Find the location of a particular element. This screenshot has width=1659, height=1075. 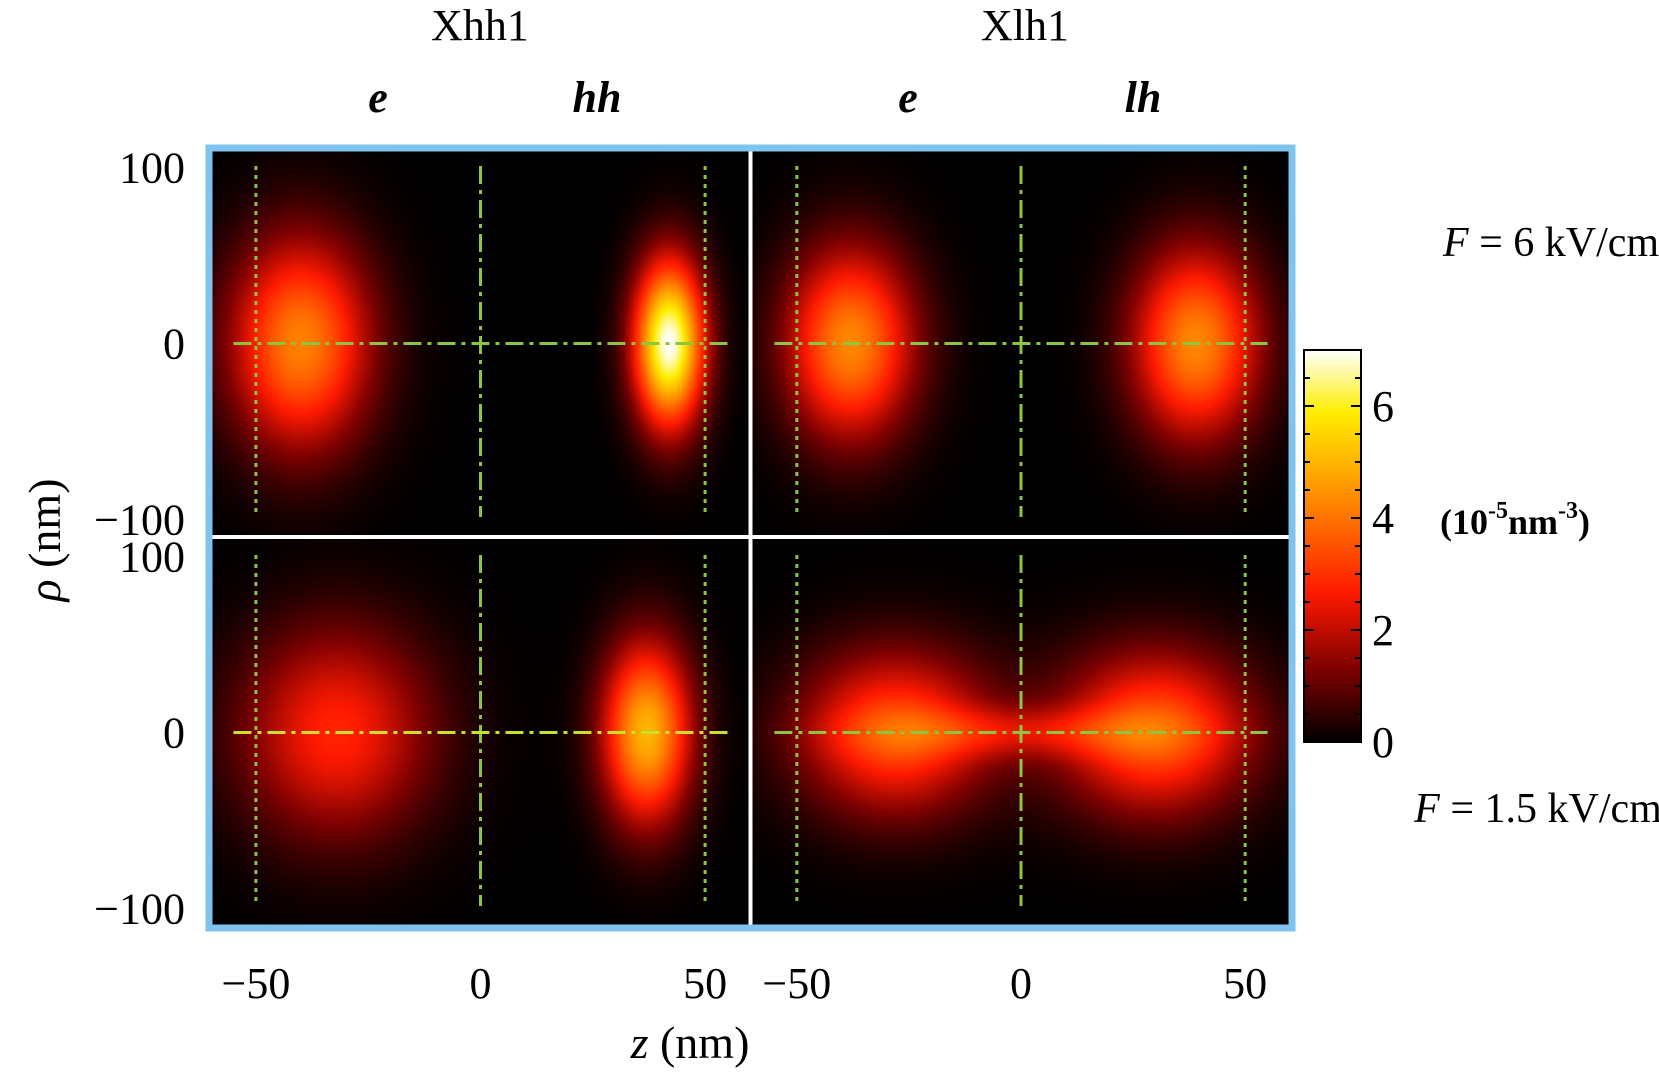

column-title-xhh1: Xhh1 is located at coordinates (480, 25).